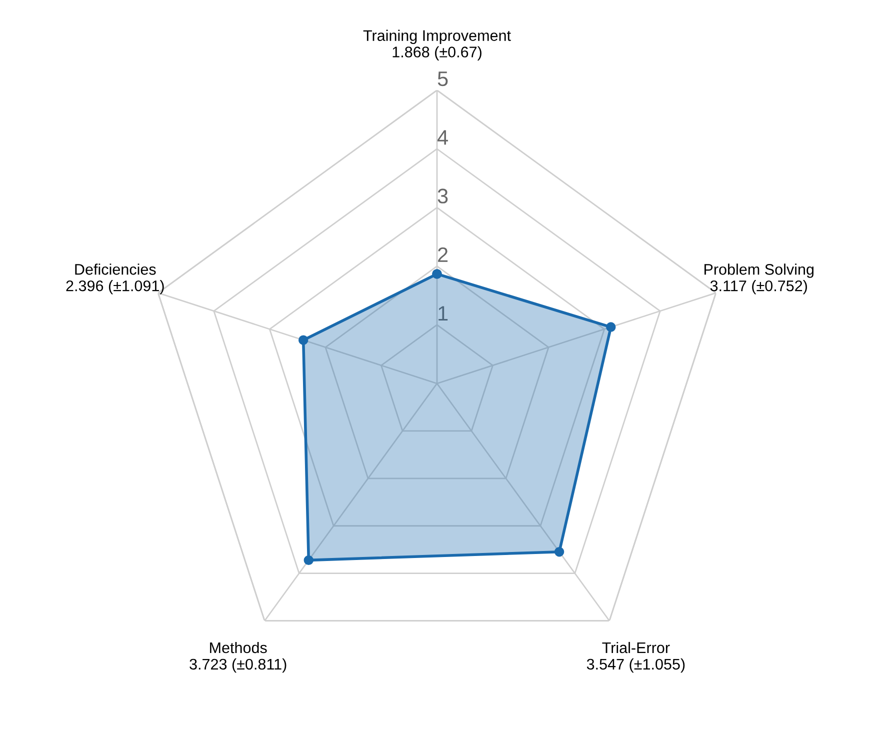  I want to click on spoke-label: Deficiencies 2.396 (±1.091), so click(115, 279).